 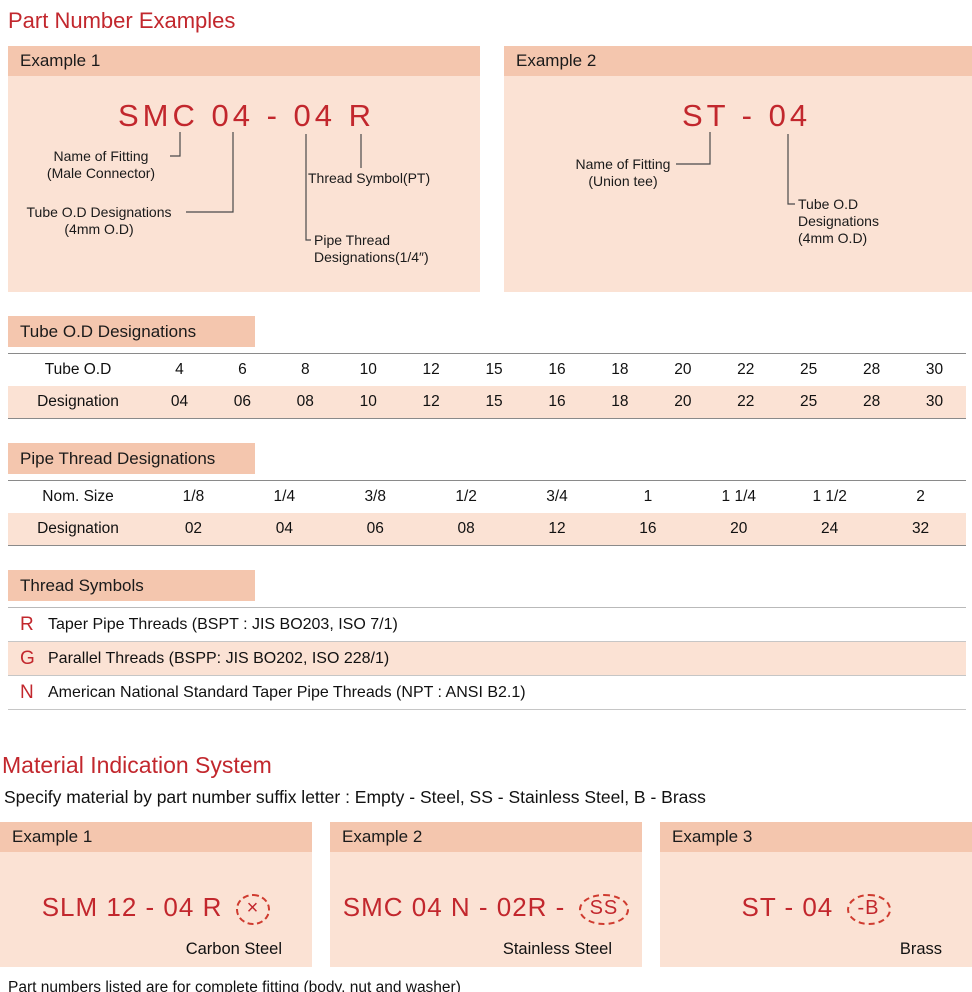 What do you see at coordinates (247, 115) in the screenshot?
I see `part-number: SMC 04 - 04 R` at bounding box center [247, 115].